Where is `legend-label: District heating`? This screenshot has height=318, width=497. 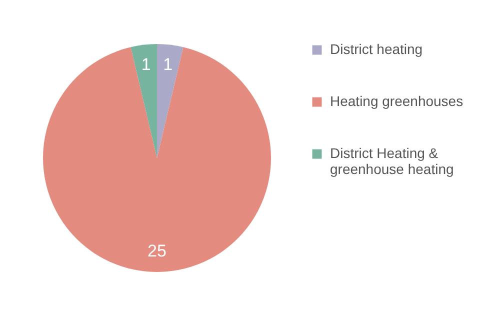 legend-label: District heating is located at coordinates (376, 49).